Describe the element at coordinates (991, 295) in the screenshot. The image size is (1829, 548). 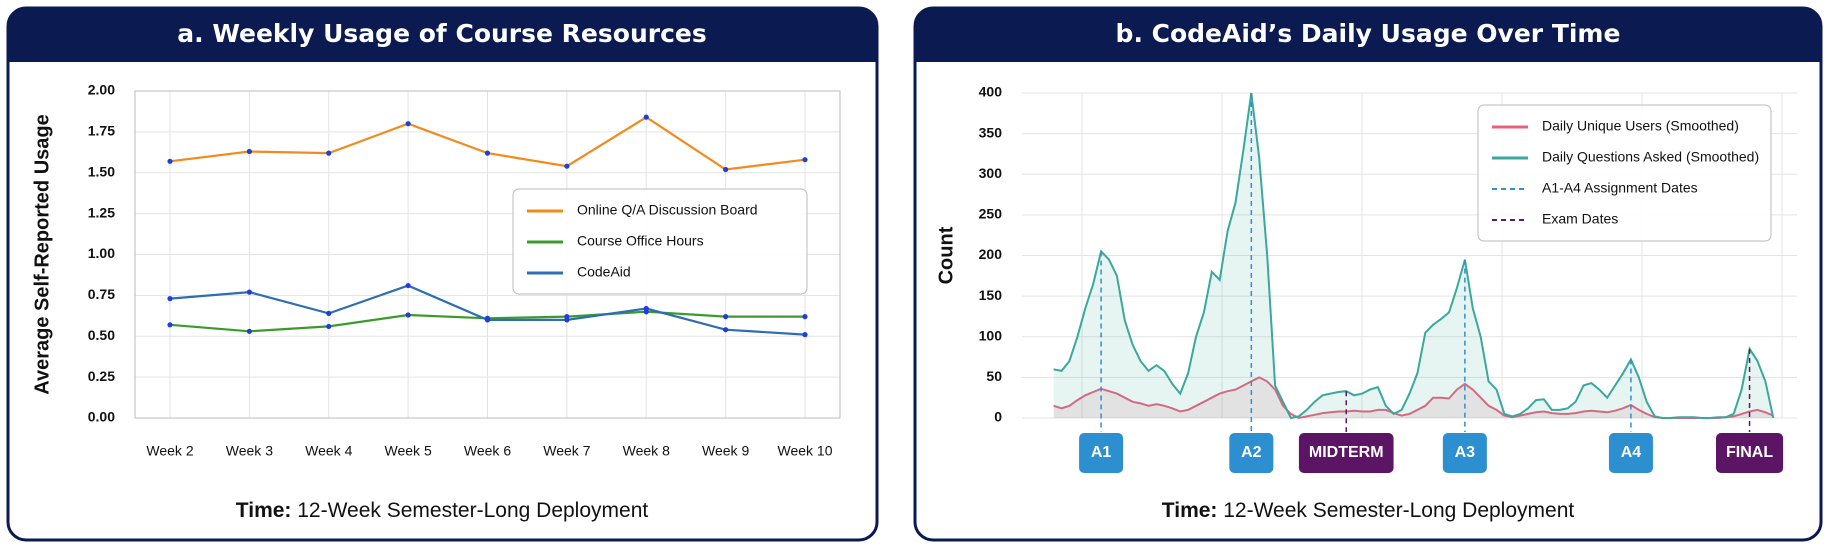
I see `y-tick-label: 150` at that location.